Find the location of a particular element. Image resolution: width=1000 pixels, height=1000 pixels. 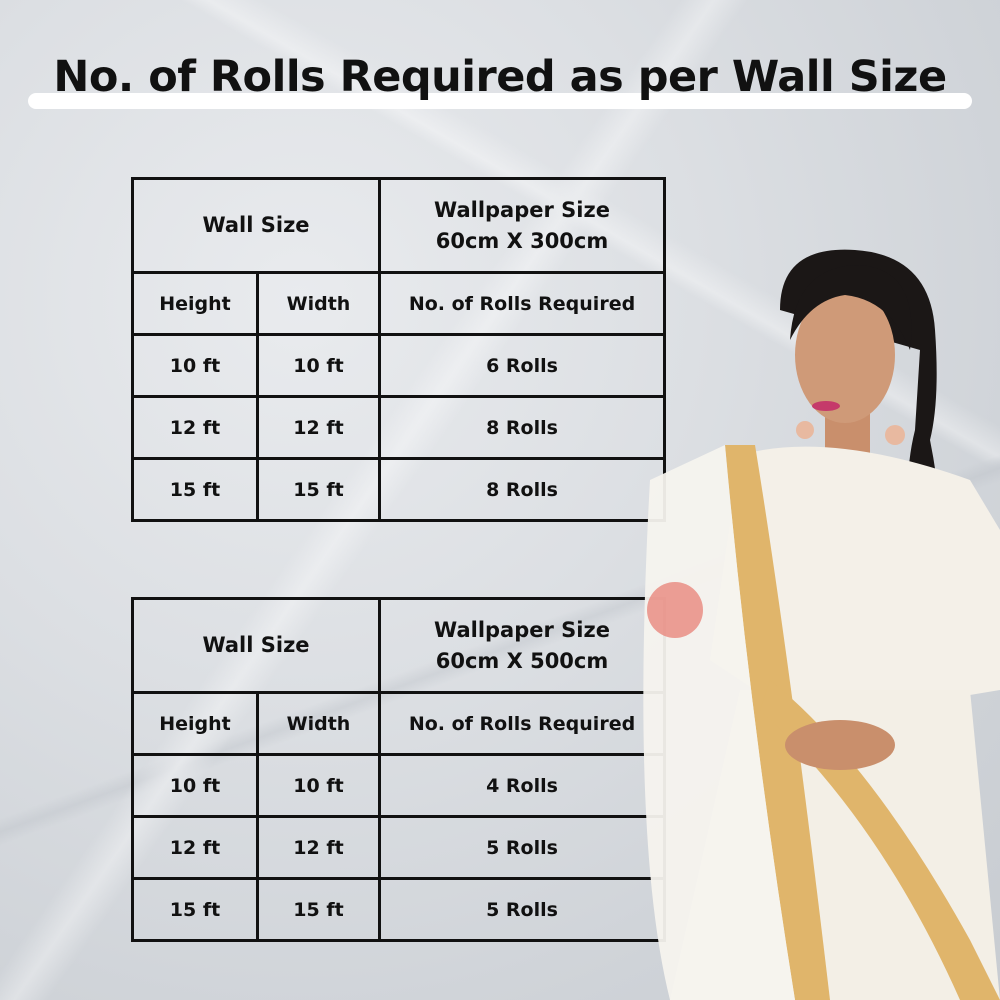

rolls-cell: 4 Rolls is located at coordinates (522, 785).